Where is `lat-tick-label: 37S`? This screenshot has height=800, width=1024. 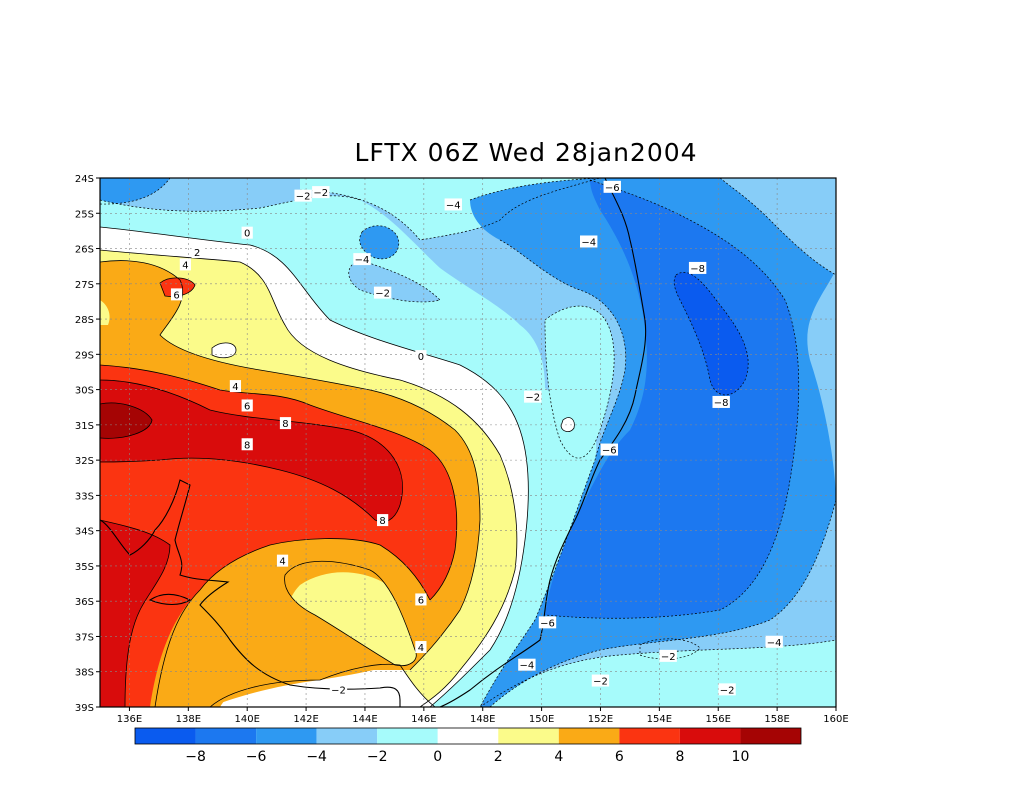
lat-tick-label: 37S is located at coordinates (84, 637).